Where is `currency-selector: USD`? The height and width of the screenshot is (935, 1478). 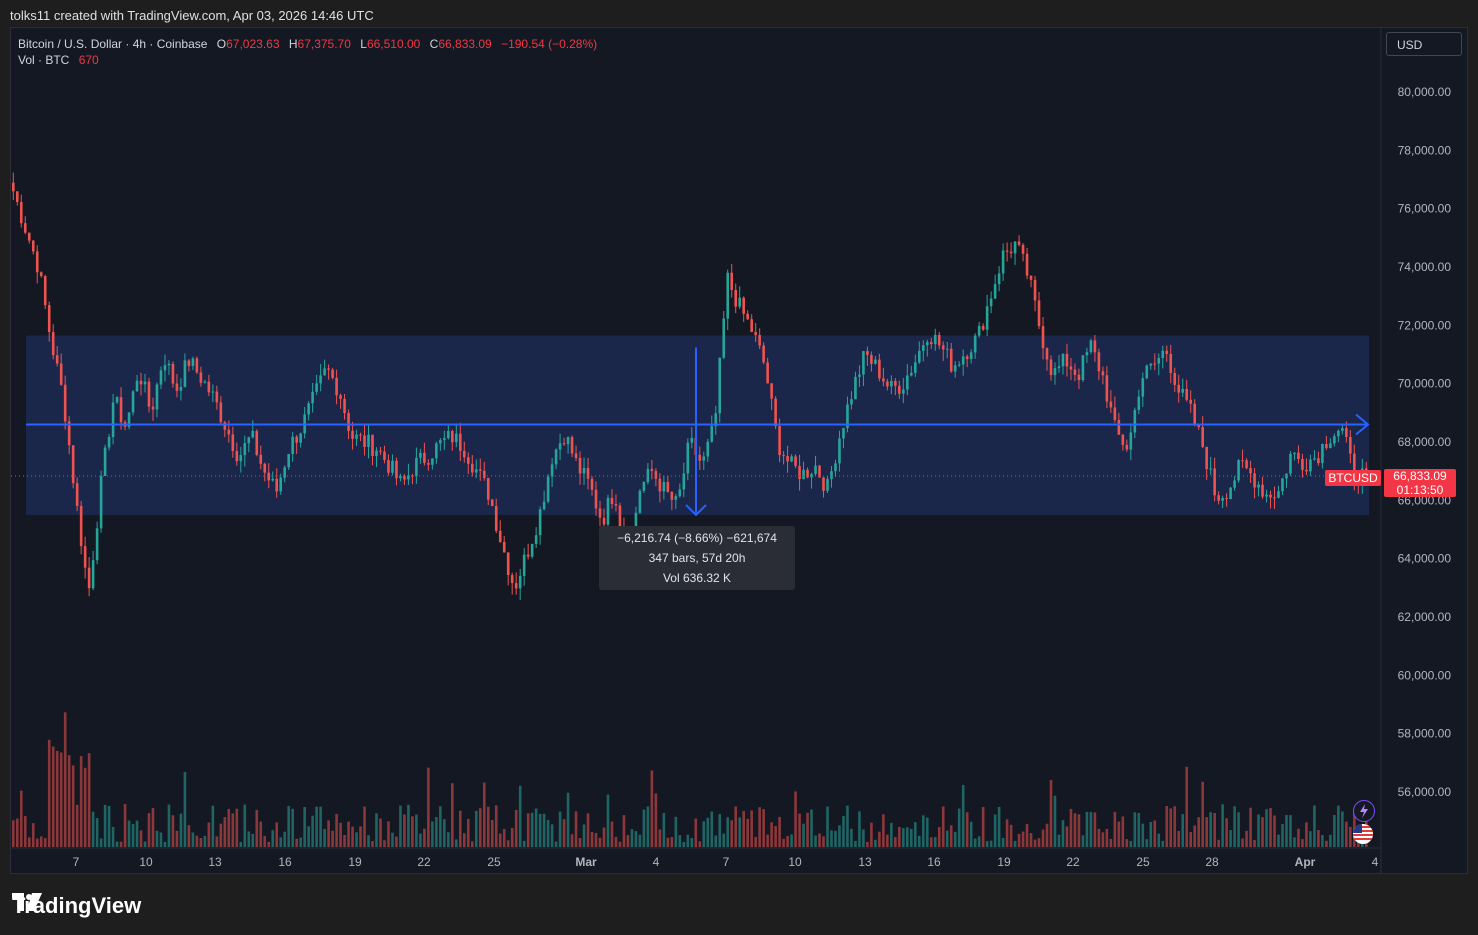
currency-selector: USD is located at coordinates (1424, 44).